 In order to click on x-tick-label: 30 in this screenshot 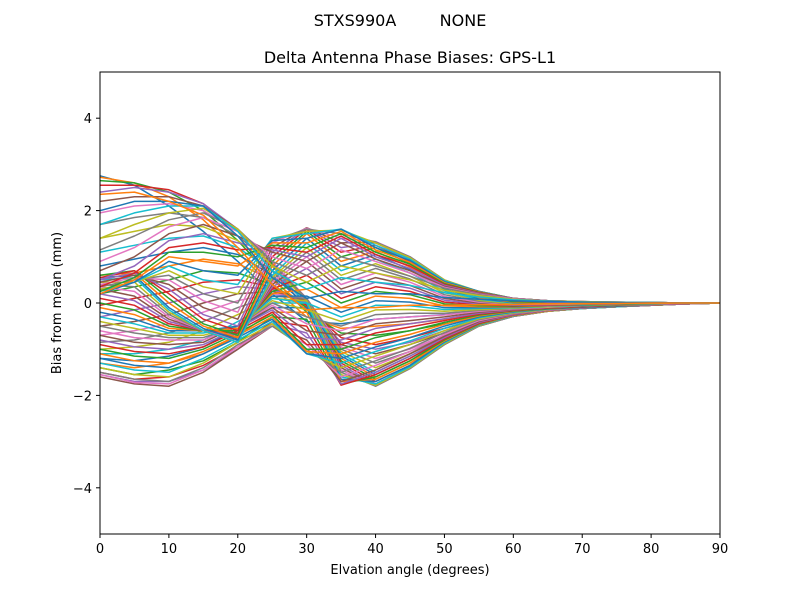, I will do `click(306, 549)`.